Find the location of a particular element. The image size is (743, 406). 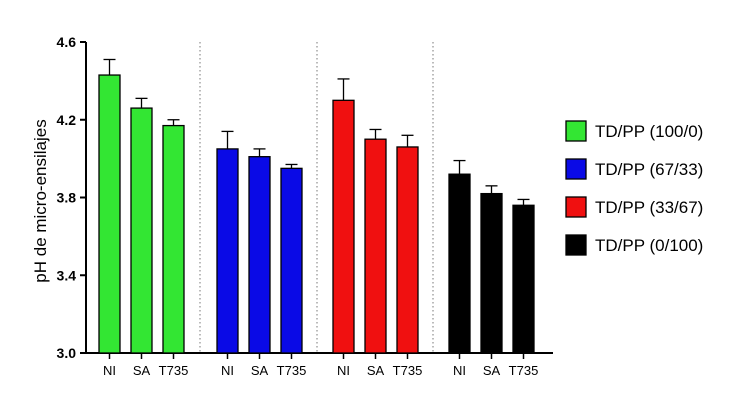

legend-label: TD/PP (33/67) is located at coordinates (649, 207).